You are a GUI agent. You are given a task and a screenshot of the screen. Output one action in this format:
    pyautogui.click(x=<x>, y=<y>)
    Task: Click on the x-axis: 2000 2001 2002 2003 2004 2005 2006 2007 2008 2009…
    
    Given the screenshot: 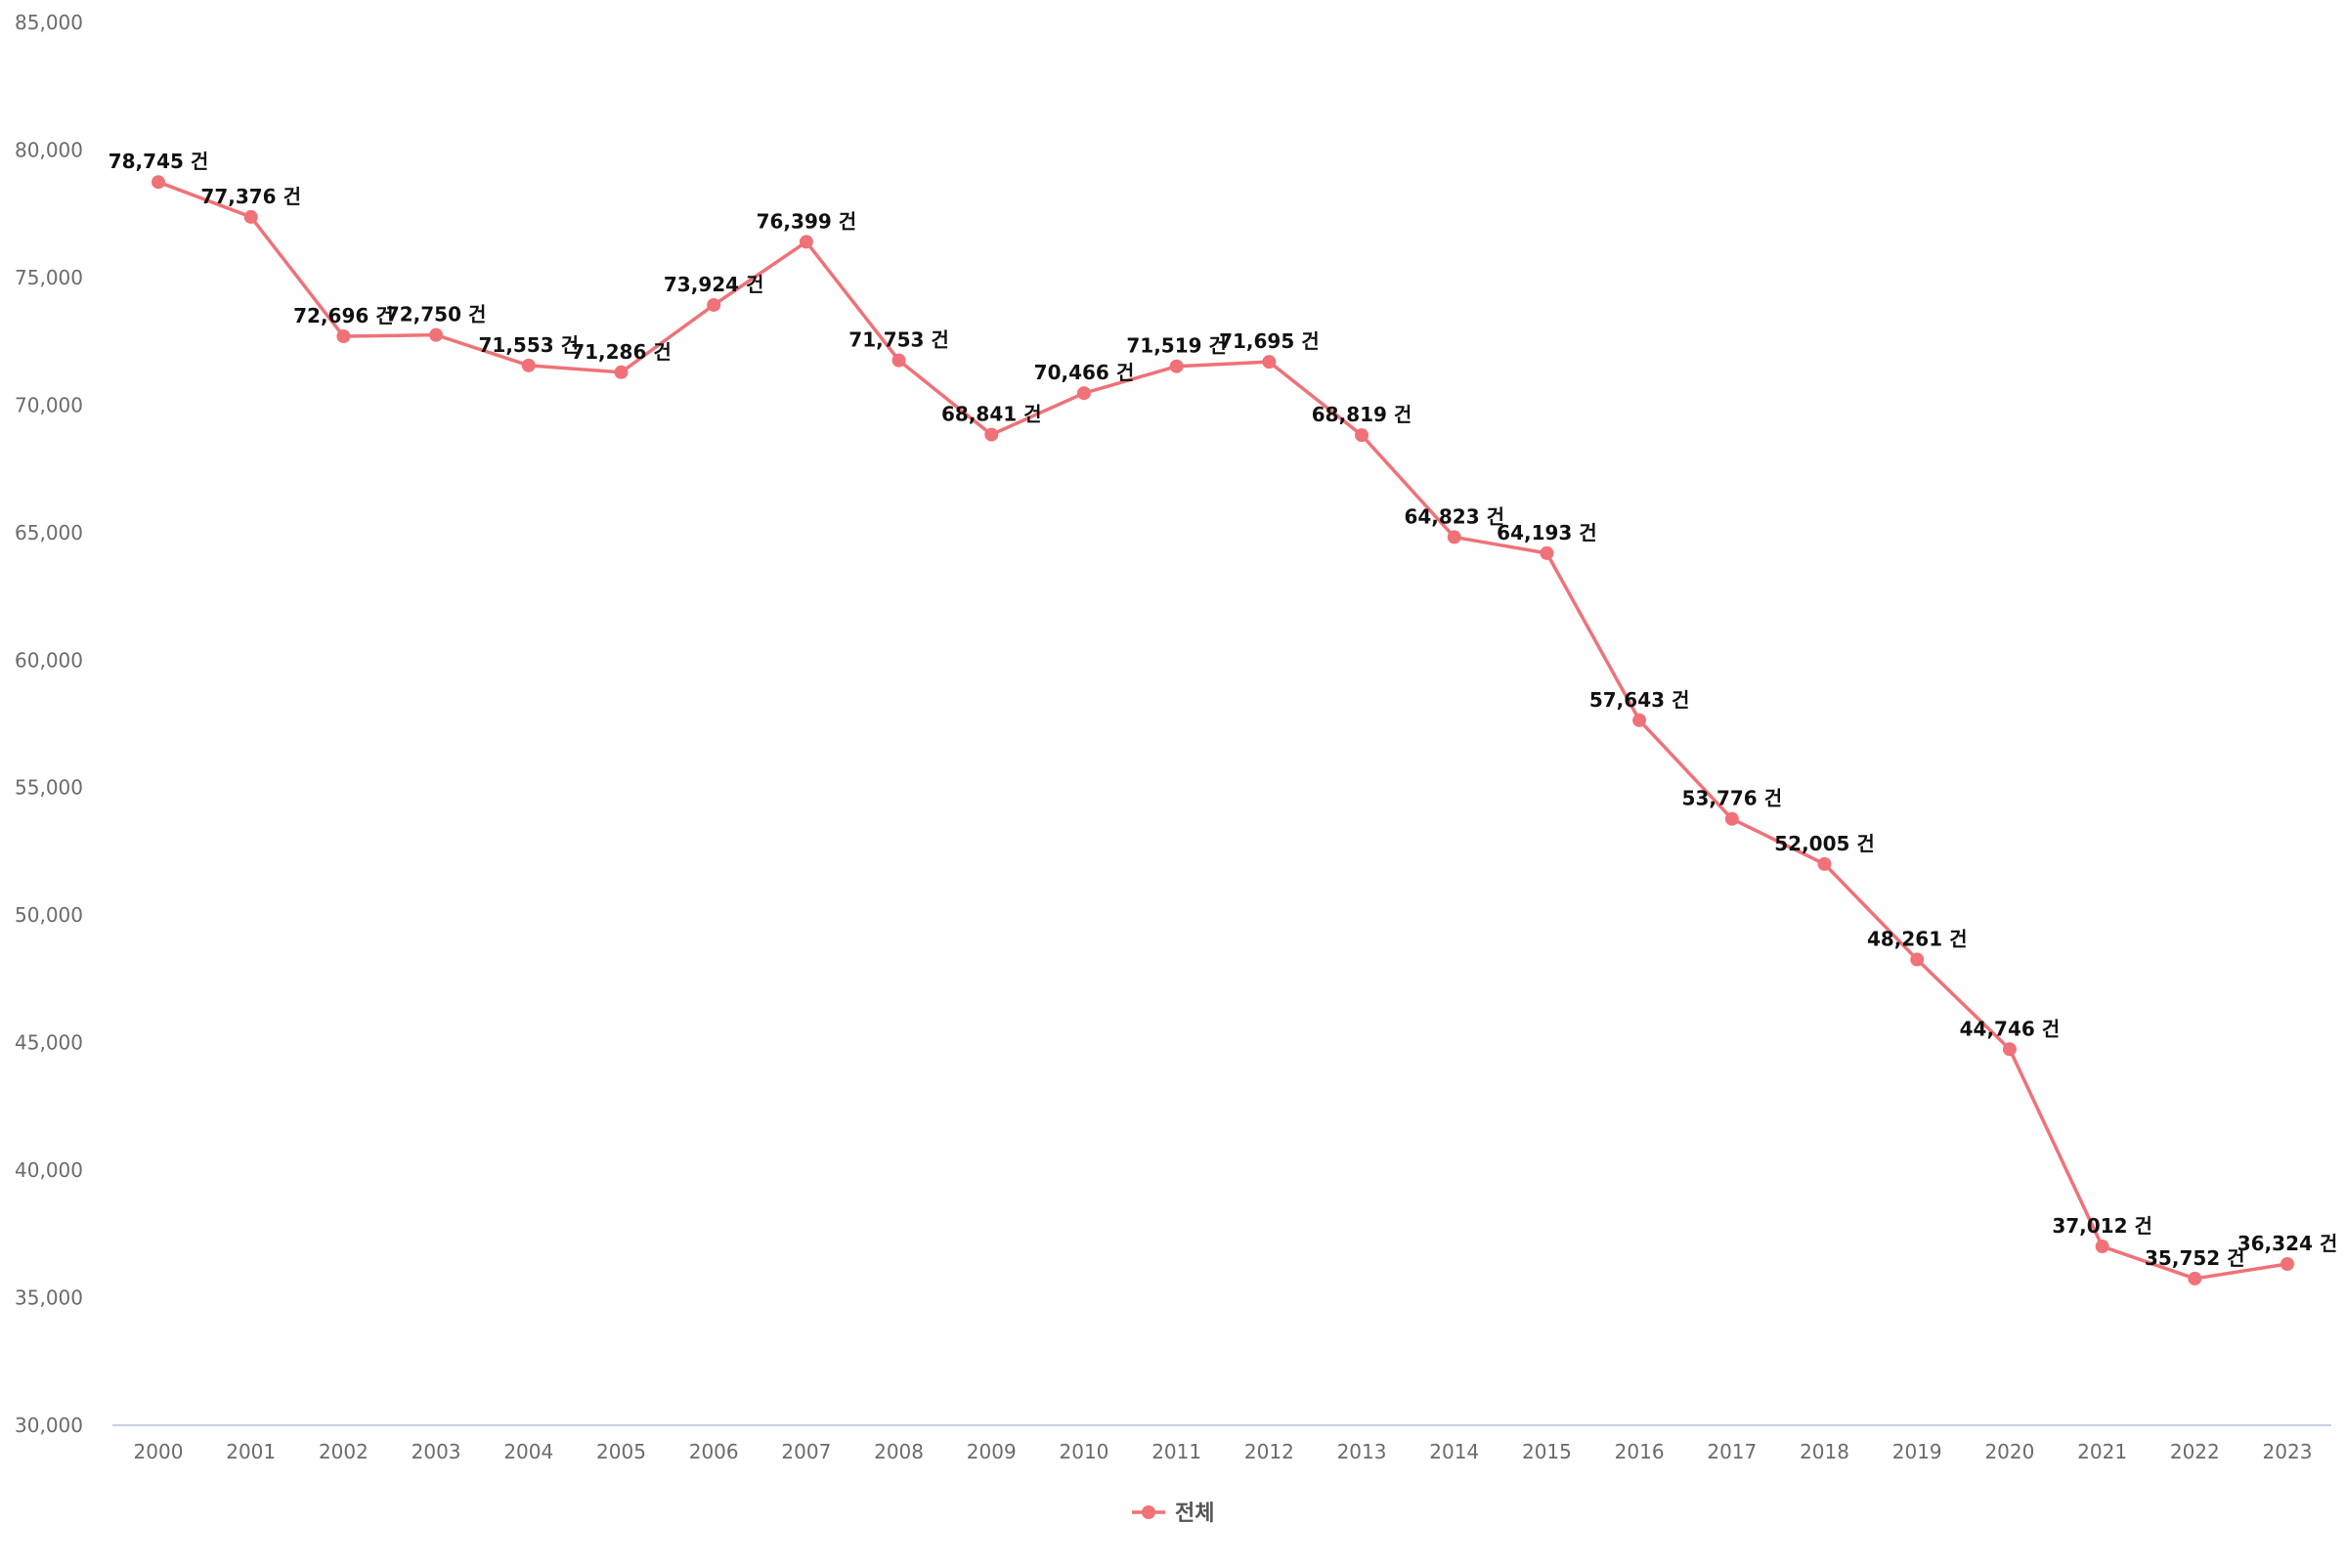 What is the action you would take?
    pyautogui.click(x=1222, y=1443)
    